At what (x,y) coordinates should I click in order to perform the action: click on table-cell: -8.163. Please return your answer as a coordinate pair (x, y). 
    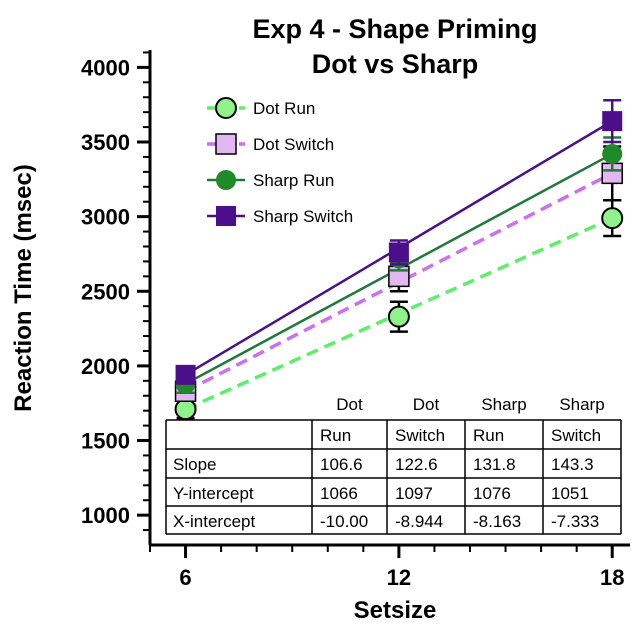
    Looking at the image, I should click on (497, 521).